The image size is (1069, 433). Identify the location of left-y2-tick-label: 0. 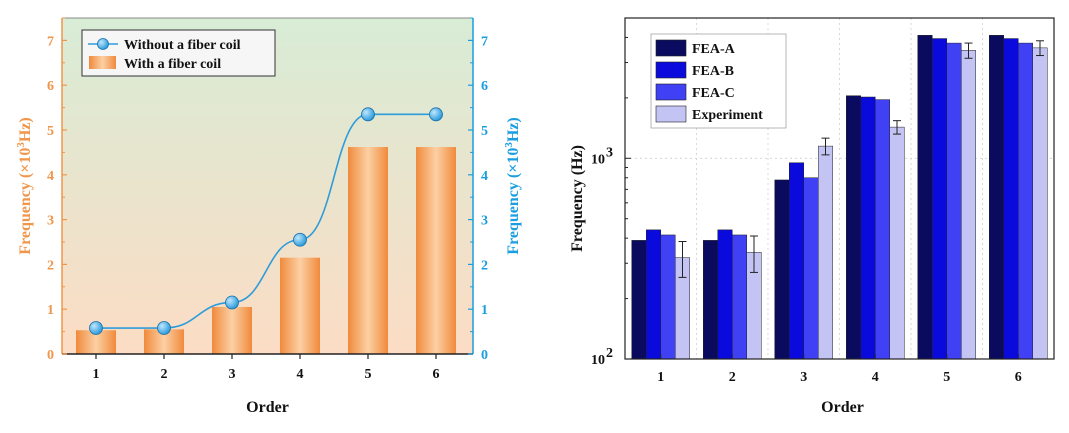
(484, 355).